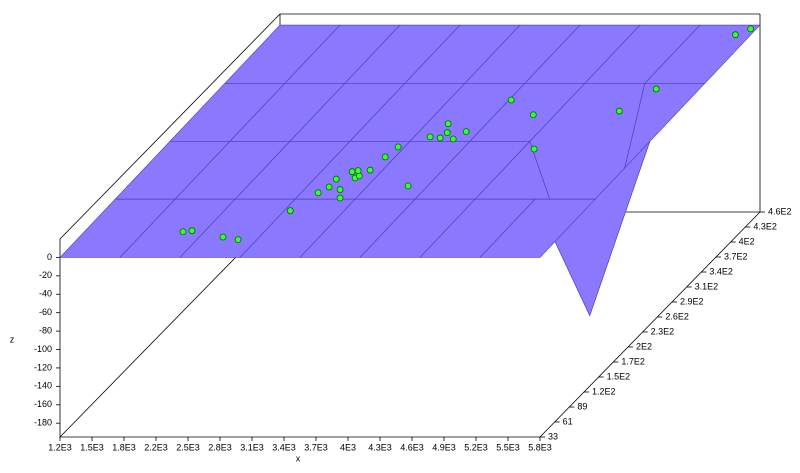  What do you see at coordinates (43, 367) in the screenshot?
I see `z-tick-label: -120` at bounding box center [43, 367].